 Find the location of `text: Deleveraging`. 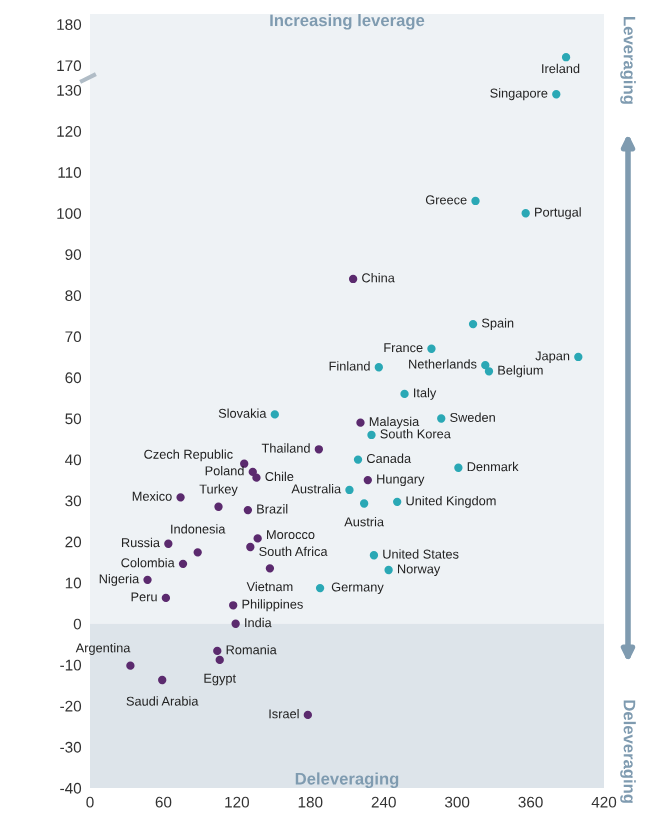

text: Deleveraging is located at coordinates (628, 751).